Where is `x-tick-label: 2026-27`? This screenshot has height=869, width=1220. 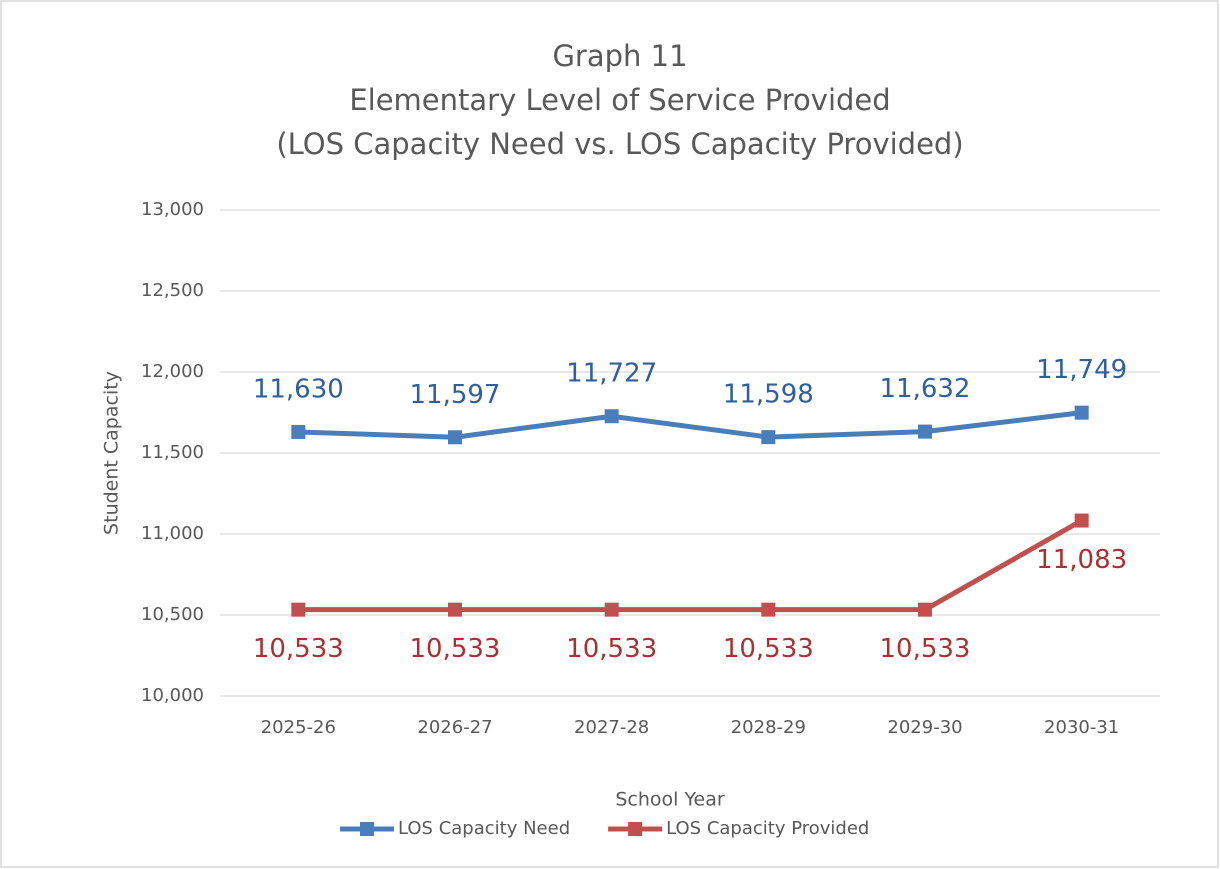 x-tick-label: 2026-27 is located at coordinates (454, 727).